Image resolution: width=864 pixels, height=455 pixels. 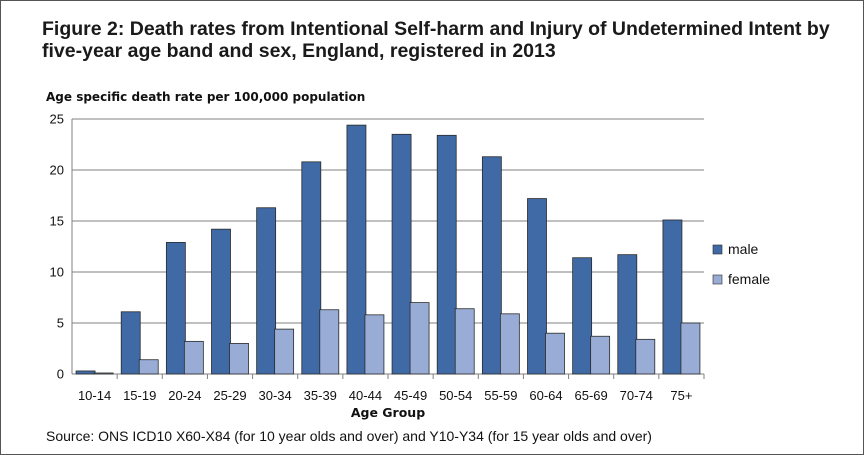 I want to click on x-tick-label: 75+, so click(x=681, y=395).